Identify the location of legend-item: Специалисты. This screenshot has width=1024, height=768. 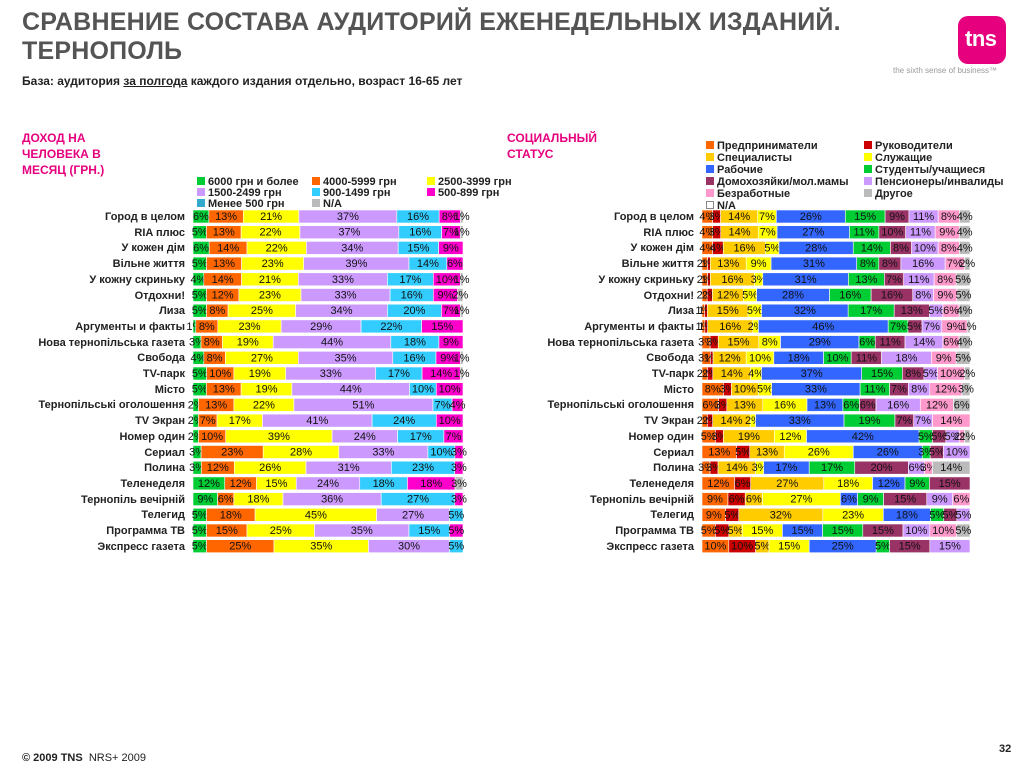
(749, 158).